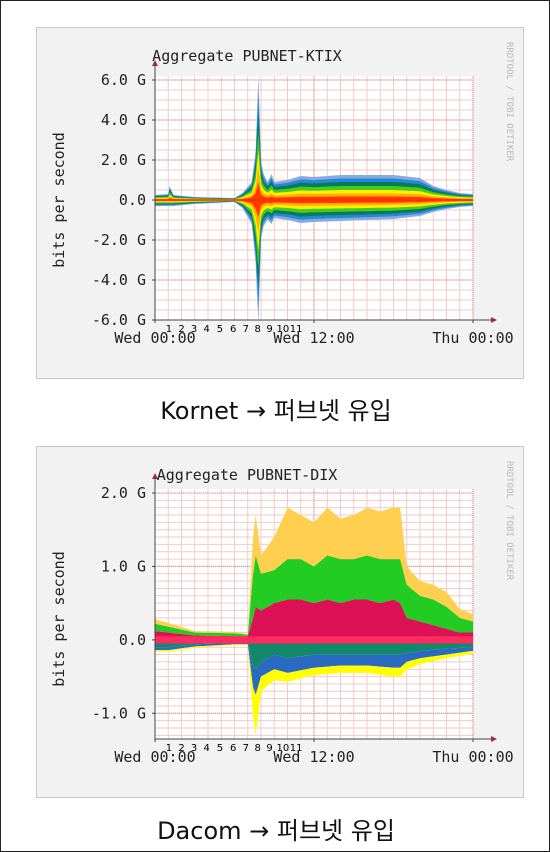  What do you see at coordinates (123, 120) in the screenshot?
I see `y-tick-label: 4.0 G` at bounding box center [123, 120].